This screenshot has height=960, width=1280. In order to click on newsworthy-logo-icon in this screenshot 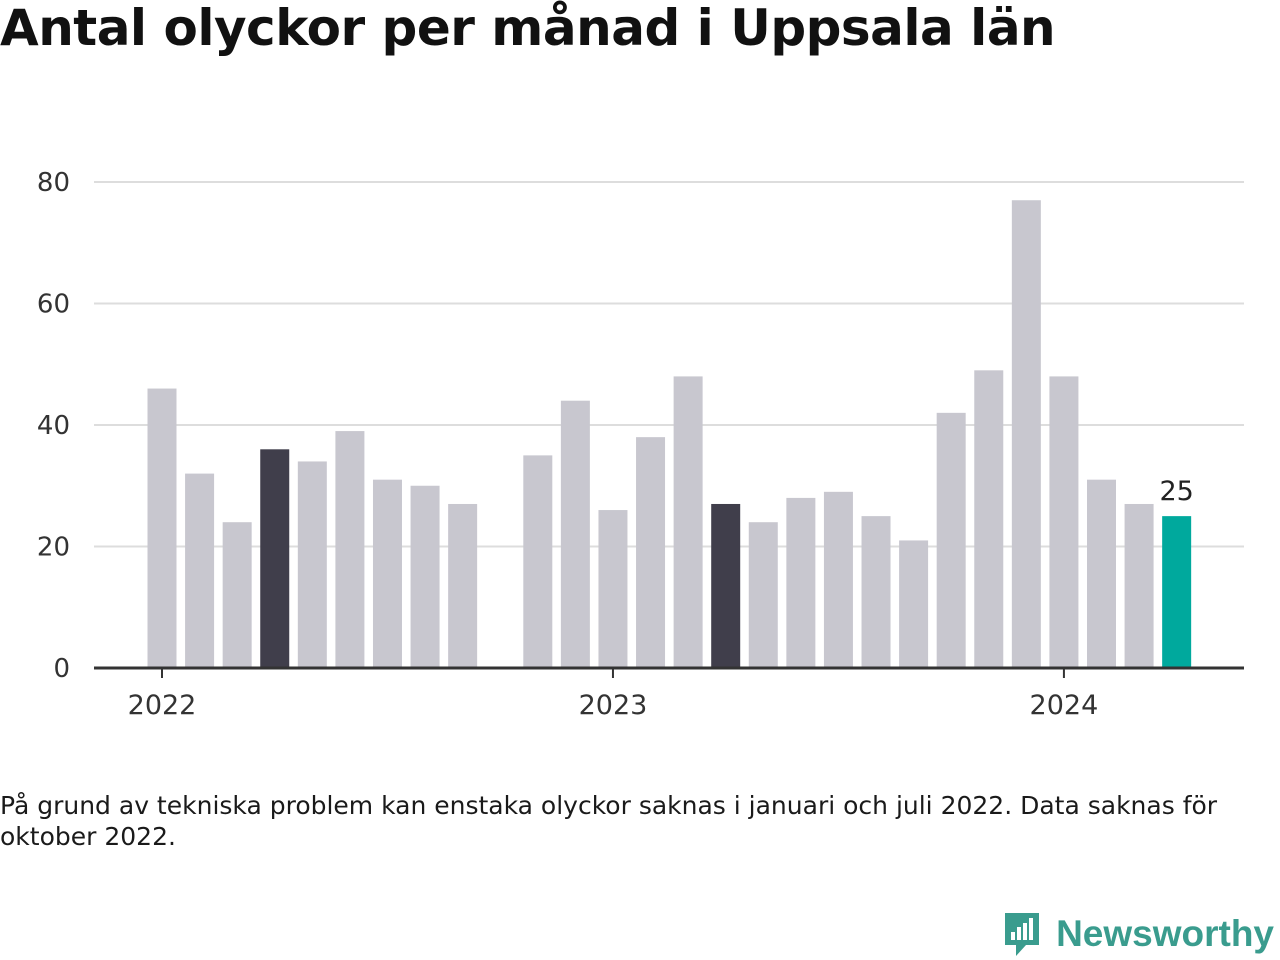, I will do `click(1022, 934)`.